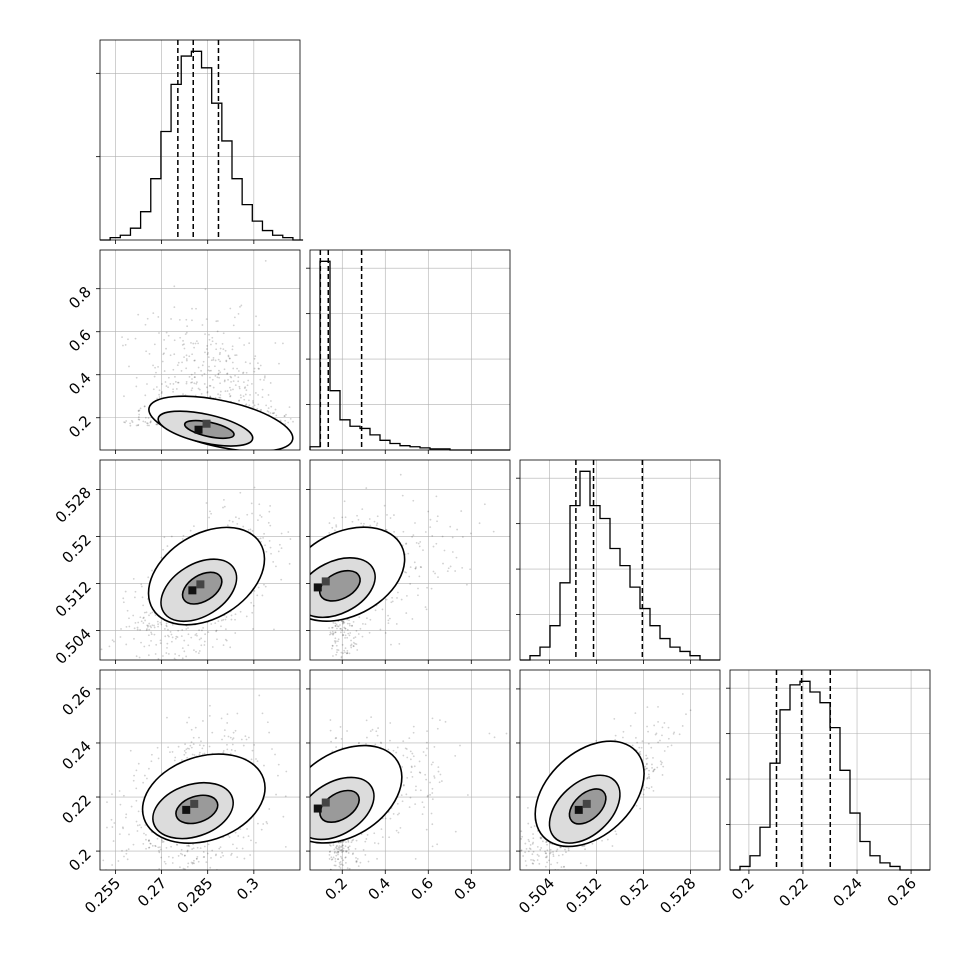 This screenshot has height=975, width=970. I want to click on pair-3-1-xtick-label-2: 0.6, so click(423, 889).